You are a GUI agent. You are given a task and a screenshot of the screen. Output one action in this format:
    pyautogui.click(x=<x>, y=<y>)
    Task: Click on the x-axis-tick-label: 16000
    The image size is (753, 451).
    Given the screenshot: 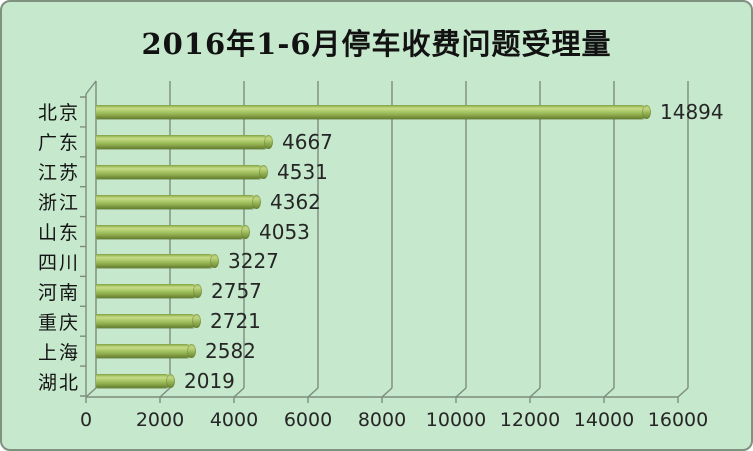 What is the action you would take?
    pyautogui.click(x=678, y=420)
    